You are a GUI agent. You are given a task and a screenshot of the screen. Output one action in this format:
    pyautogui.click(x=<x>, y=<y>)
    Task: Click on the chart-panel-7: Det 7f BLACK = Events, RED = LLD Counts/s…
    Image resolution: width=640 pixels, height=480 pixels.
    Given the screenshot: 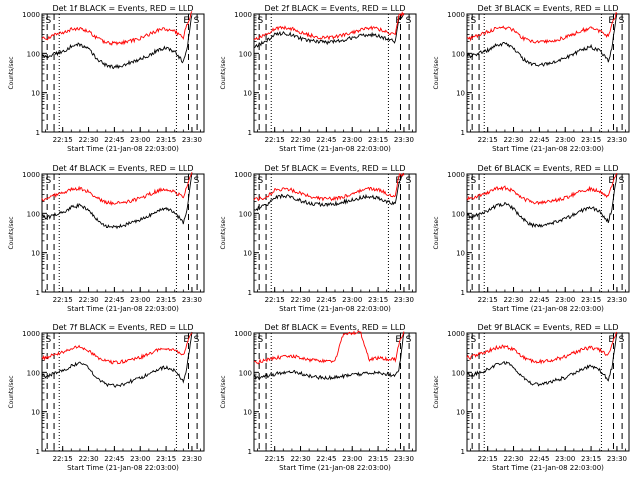 What is the action you would take?
    pyautogui.click(x=106, y=397)
    